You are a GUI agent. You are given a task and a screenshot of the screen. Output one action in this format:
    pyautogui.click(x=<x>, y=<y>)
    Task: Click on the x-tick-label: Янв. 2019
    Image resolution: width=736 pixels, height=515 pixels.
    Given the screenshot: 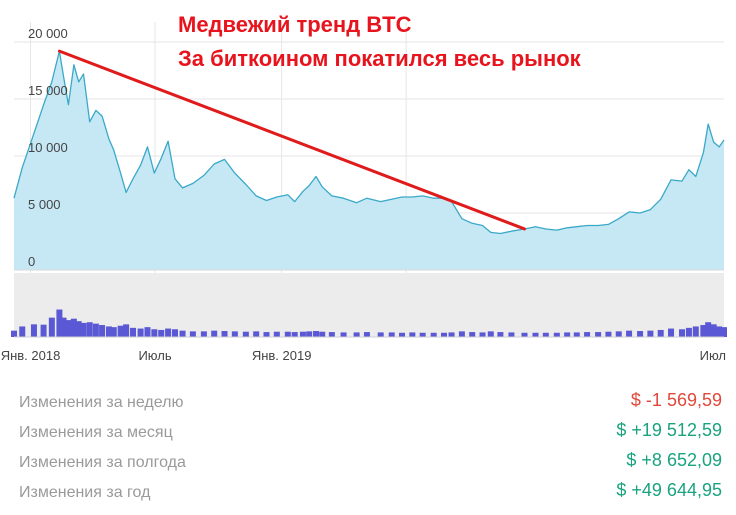 What is the action you would take?
    pyautogui.click(x=282, y=355)
    